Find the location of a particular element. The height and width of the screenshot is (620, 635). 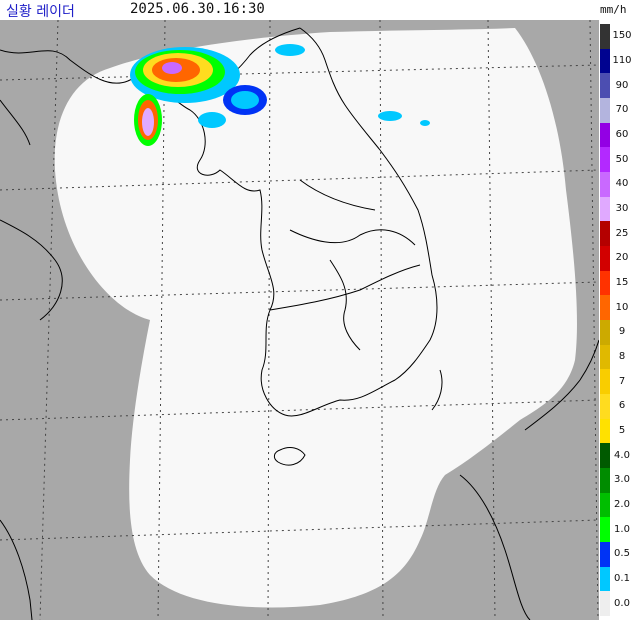

legend-label: 25 is located at coordinates (622, 233).